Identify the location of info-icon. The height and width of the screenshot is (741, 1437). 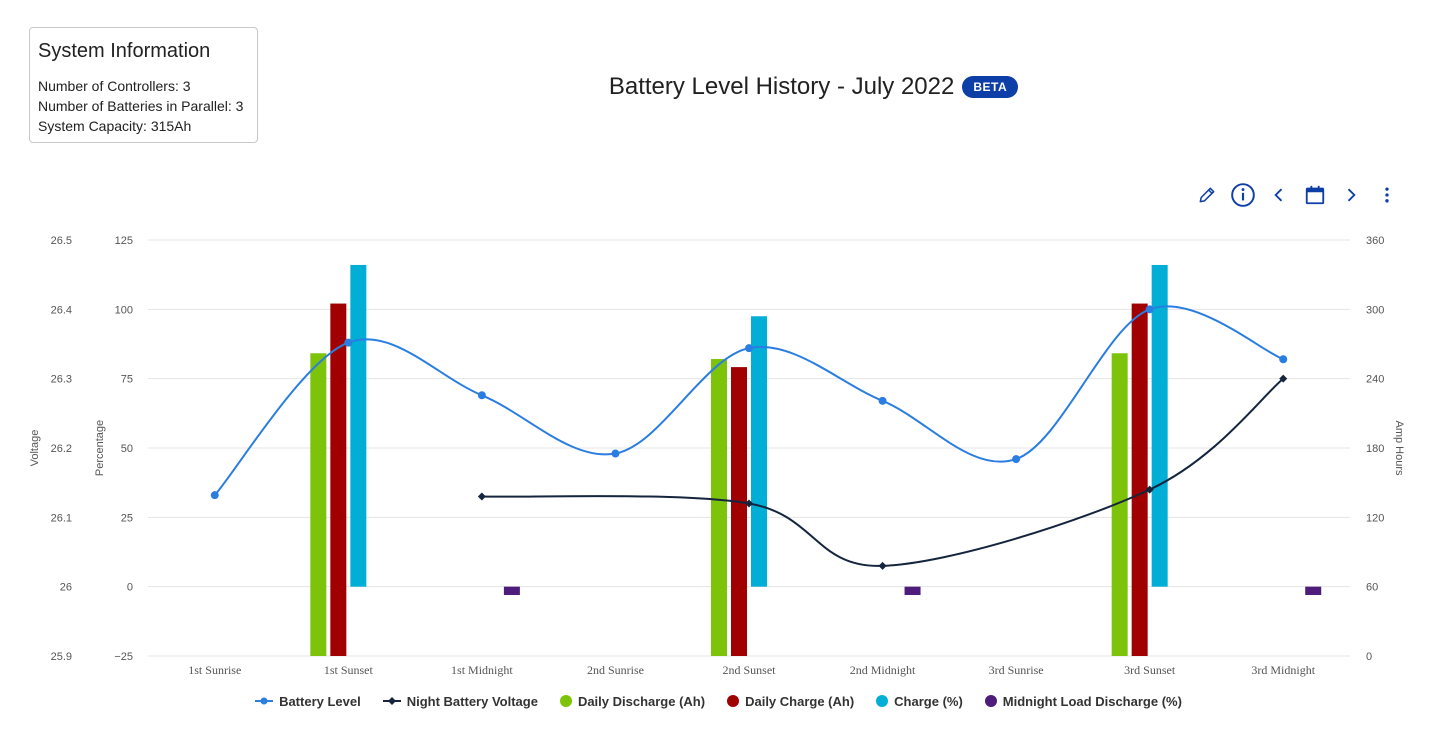
(1243, 195).